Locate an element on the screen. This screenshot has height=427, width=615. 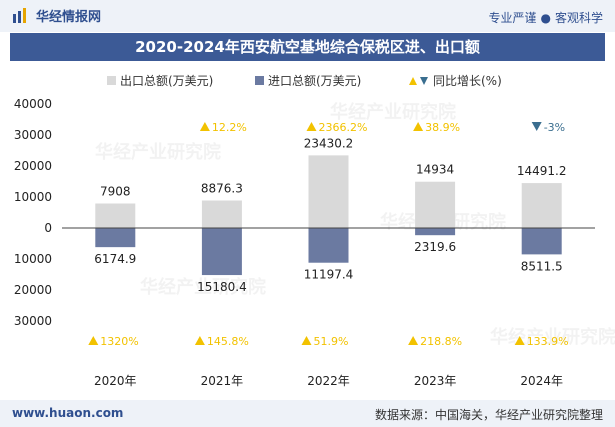
x-tick-label: 2023年 is located at coordinates (435, 381).